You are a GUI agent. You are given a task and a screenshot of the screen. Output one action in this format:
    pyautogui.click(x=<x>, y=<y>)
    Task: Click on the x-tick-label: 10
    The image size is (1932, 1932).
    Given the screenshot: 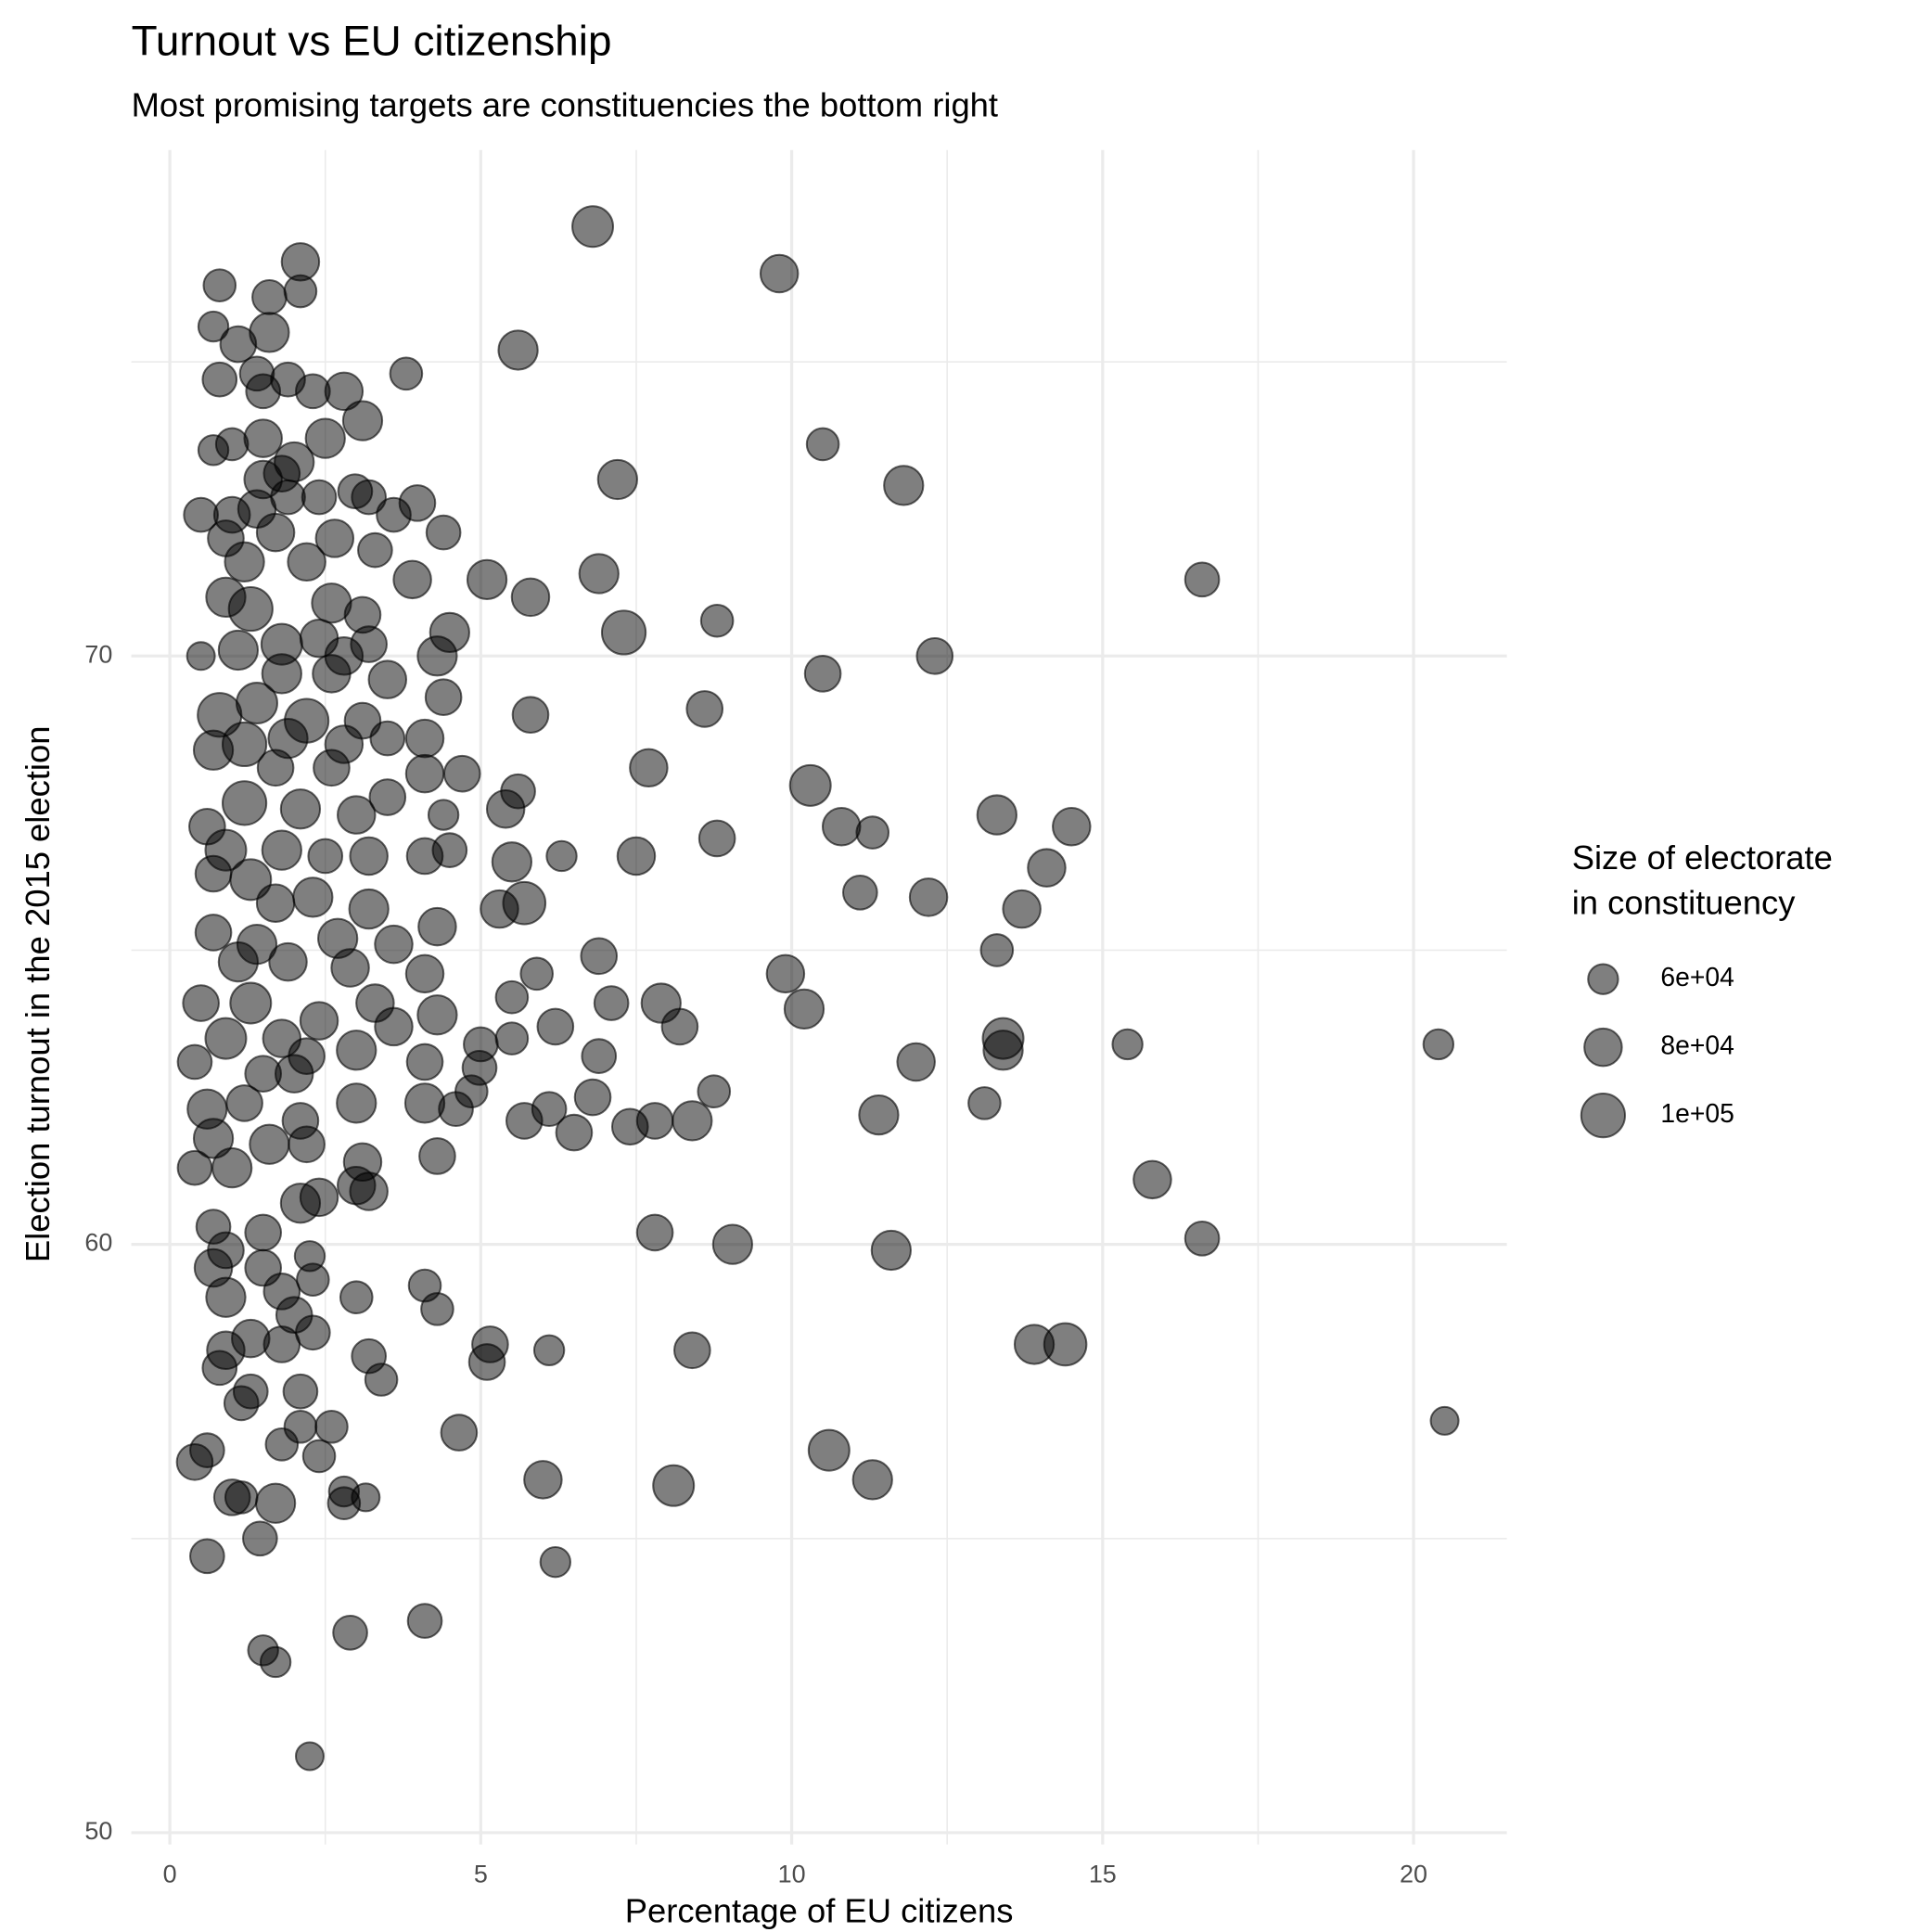 What is the action you would take?
    pyautogui.click(x=792, y=1873)
    